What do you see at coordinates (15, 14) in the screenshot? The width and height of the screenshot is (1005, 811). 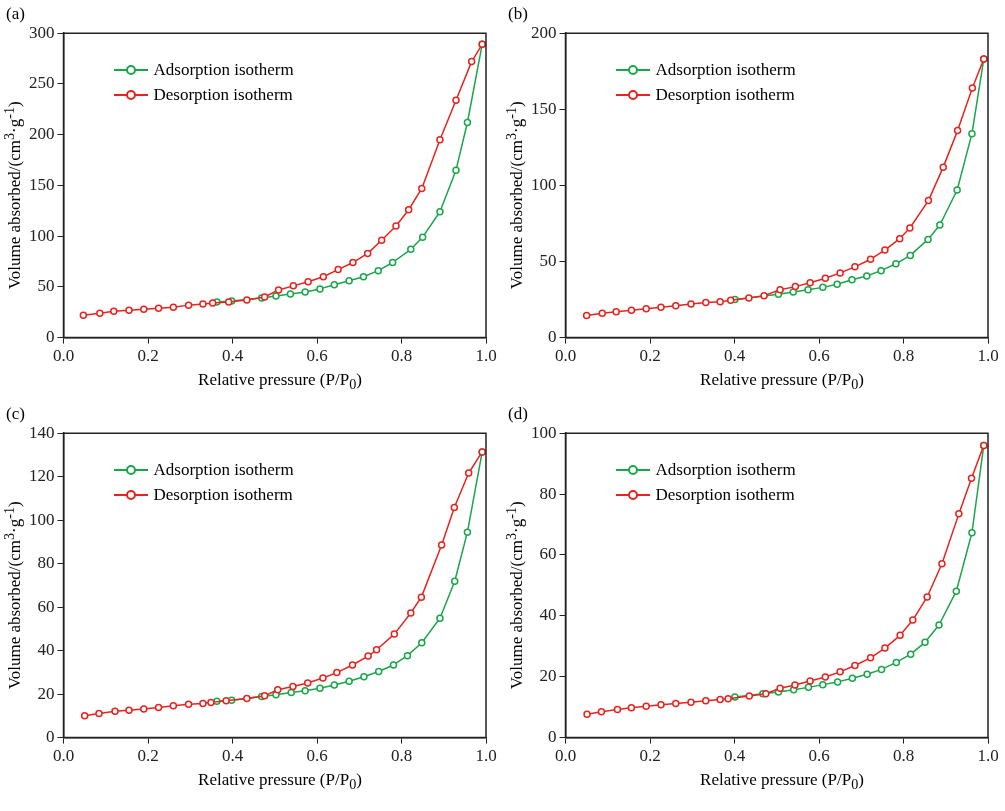 I see `chart-title: (a)` at bounding box center [15, 14].